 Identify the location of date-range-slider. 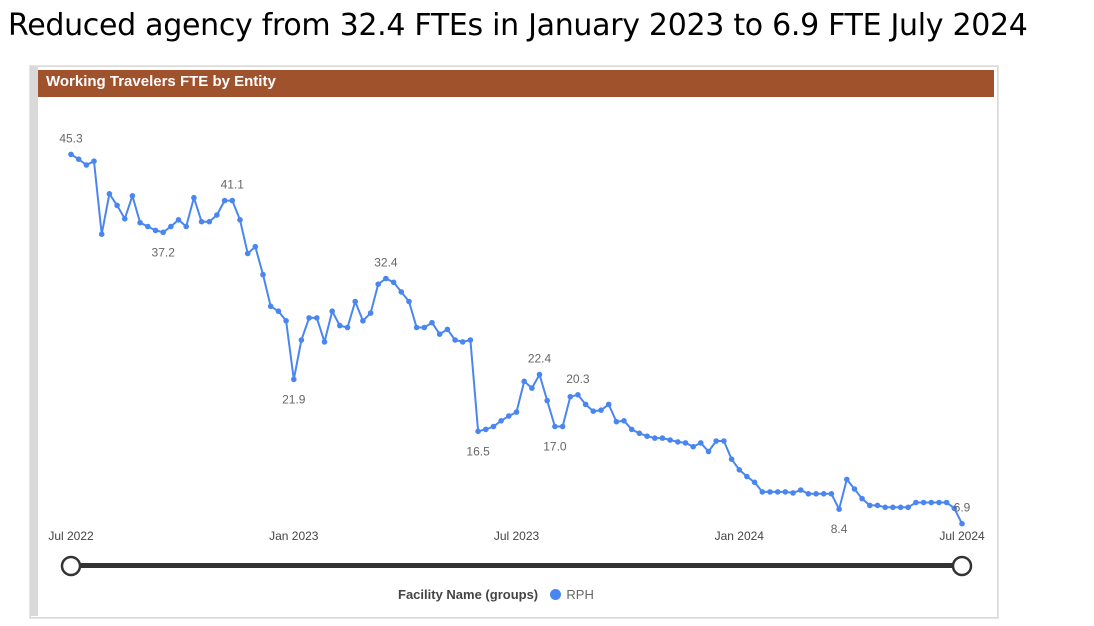
(516, 566).